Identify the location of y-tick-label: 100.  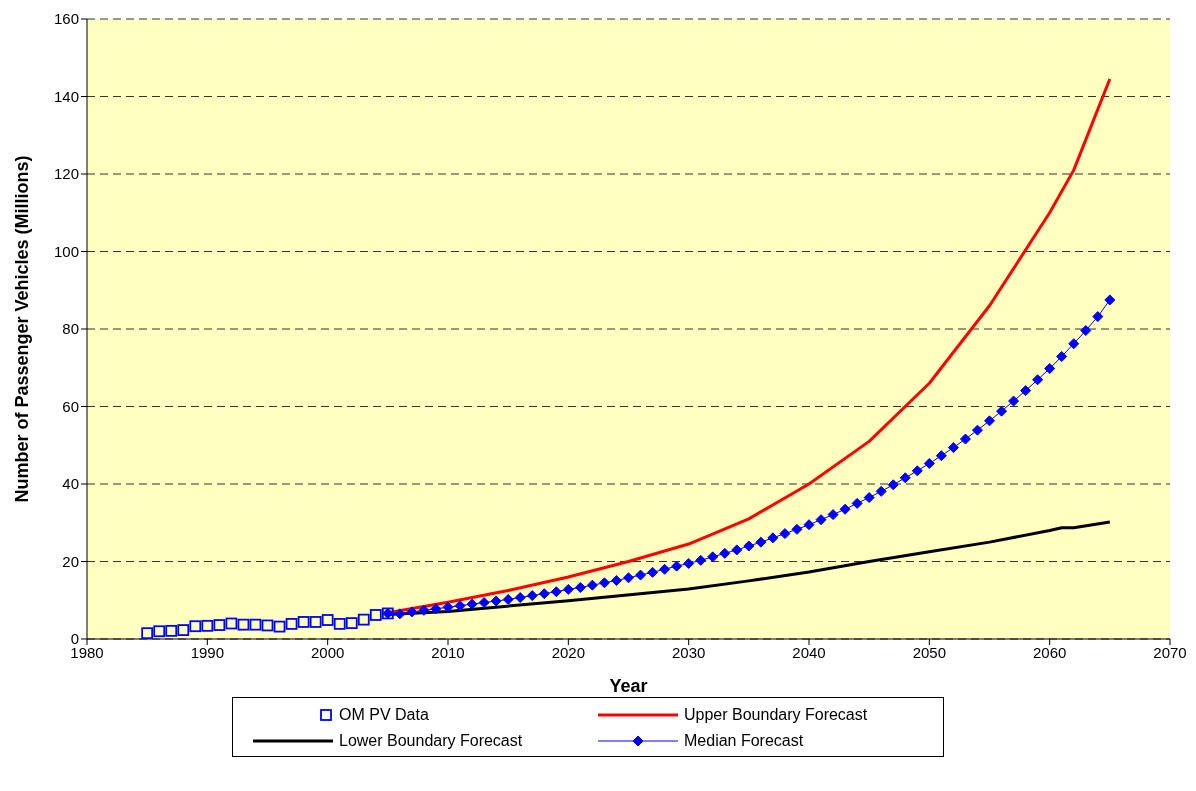
(66, 251).